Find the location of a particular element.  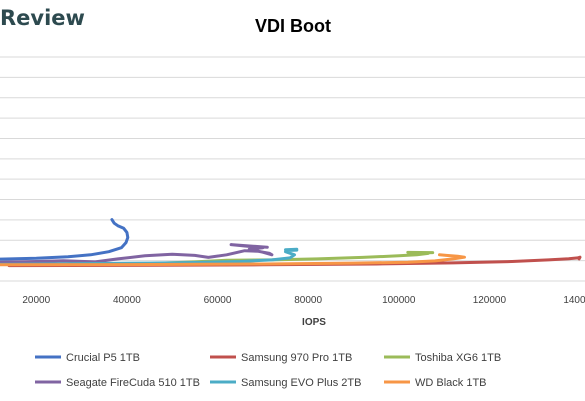

chart-title: VDI Boot is located at coordinates (293, 26).